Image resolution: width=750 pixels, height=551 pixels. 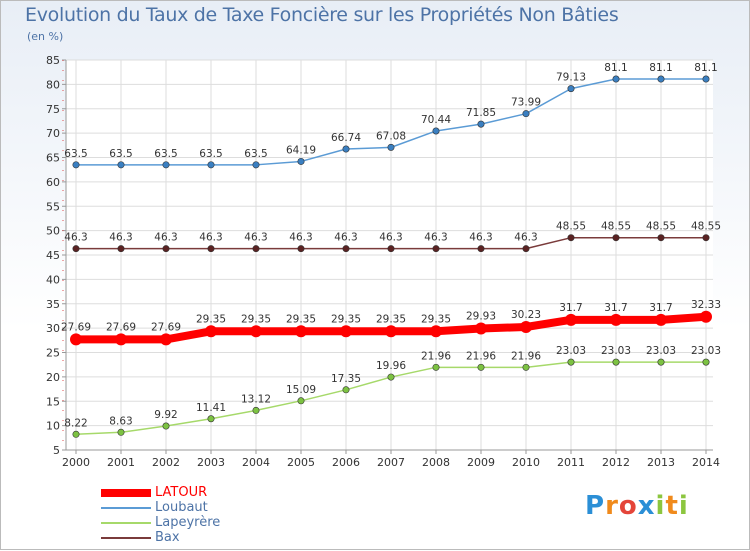 What do you see at coordinates (181, 507) in the screenshot?
I see `legend-label: Loubaut` at bounding box center [181, 507].